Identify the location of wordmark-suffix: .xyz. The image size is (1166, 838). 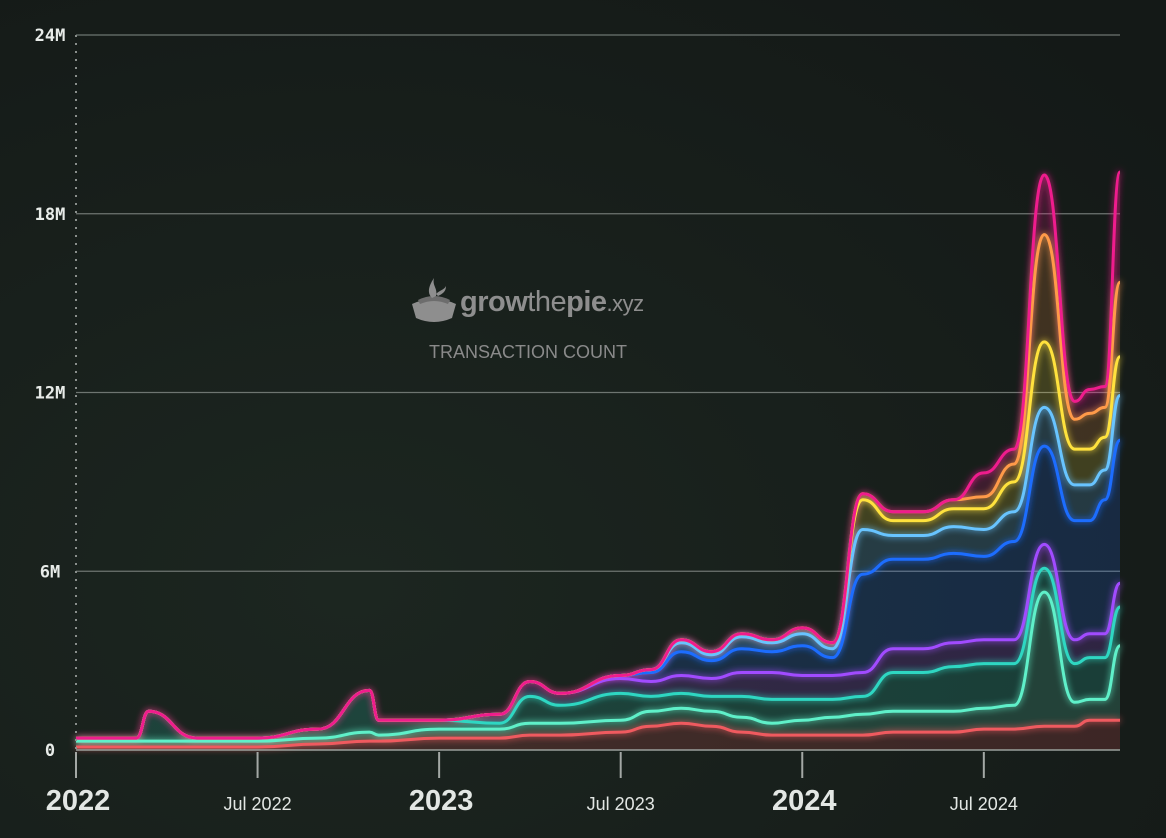
(625, 303).